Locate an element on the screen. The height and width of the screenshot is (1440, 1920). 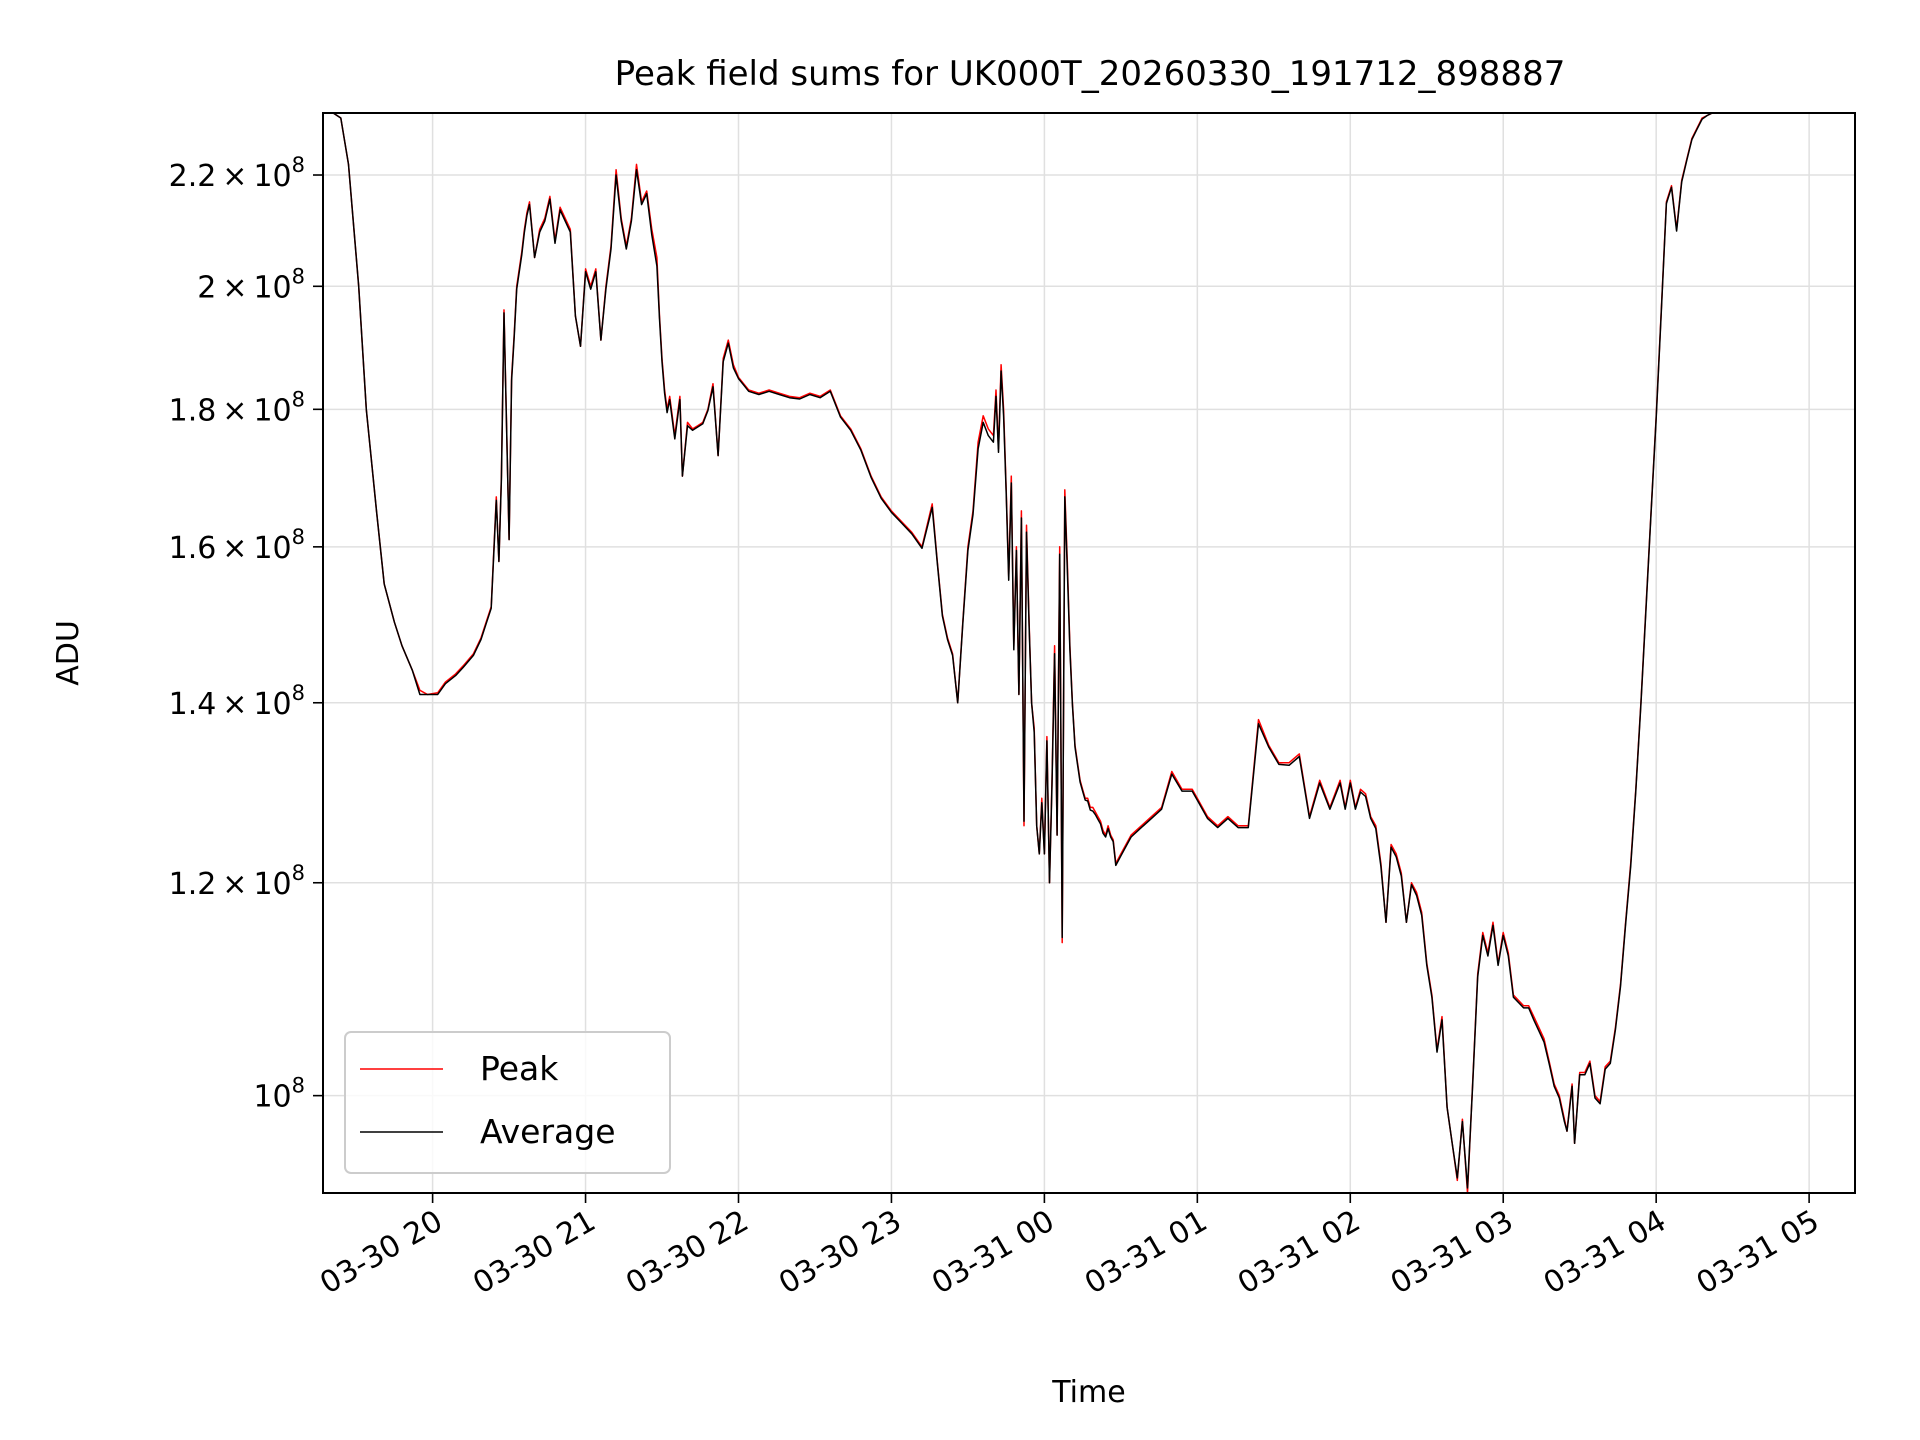
y-tick-label: 2.2 × 10⁸ is located at coordinates (237, 173).